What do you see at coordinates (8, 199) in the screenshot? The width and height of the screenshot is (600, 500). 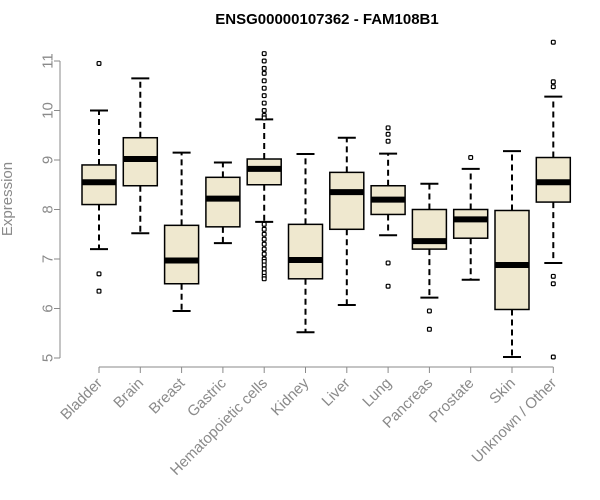 I see `y-axis-label: Expression` at bounding box center [8, 199].